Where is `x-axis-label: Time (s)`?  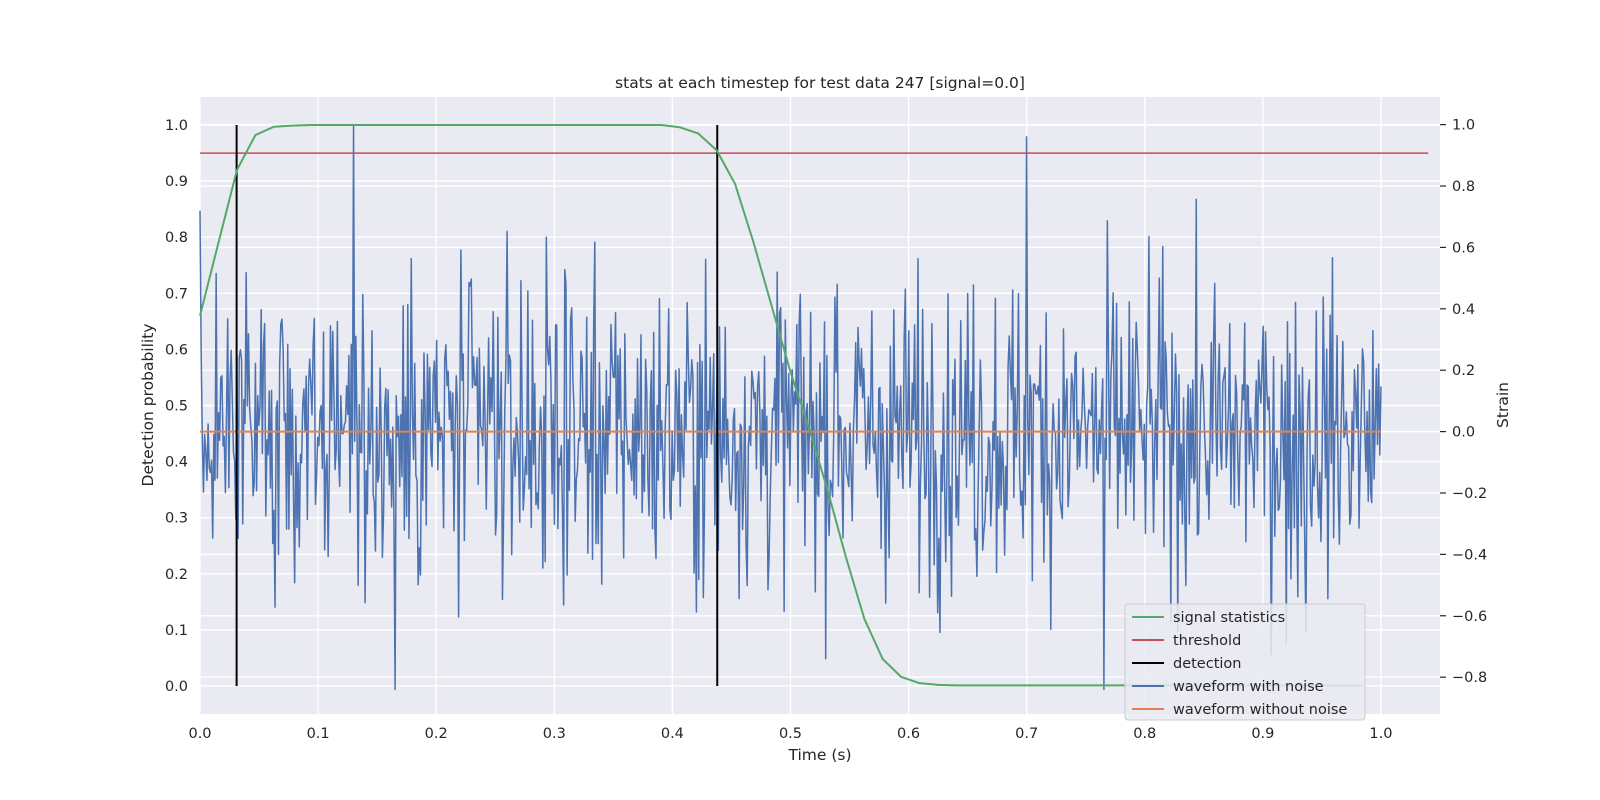
x-axis-label: Time (s) is located at coordinates (819, 755).